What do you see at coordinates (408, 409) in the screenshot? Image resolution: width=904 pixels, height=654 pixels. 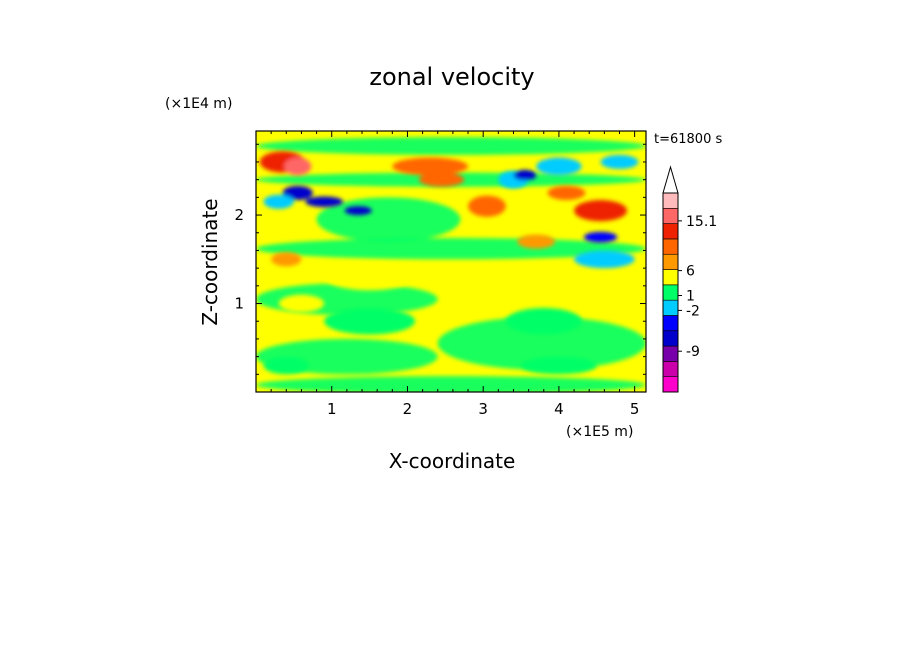 I see `x-tick-label: 2` at bounding box center [408, 409].